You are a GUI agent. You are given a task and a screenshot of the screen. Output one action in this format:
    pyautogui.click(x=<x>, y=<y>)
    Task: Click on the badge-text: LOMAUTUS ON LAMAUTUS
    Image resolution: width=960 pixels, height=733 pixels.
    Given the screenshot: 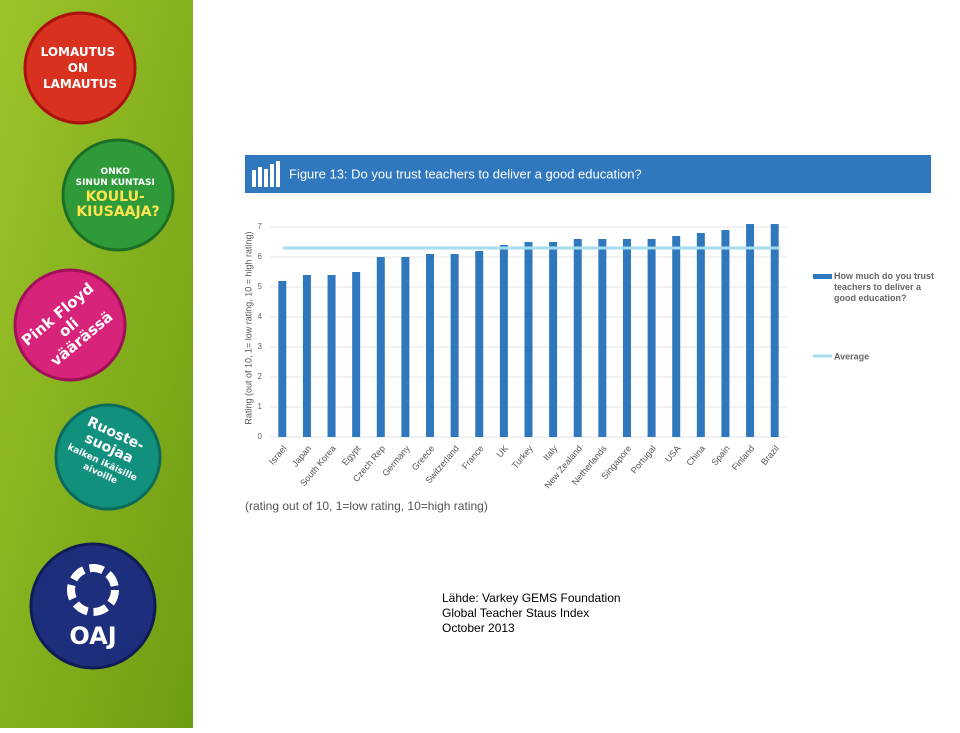 What is the action you would take?
    pyautogui.click(x=80, y=68)
    